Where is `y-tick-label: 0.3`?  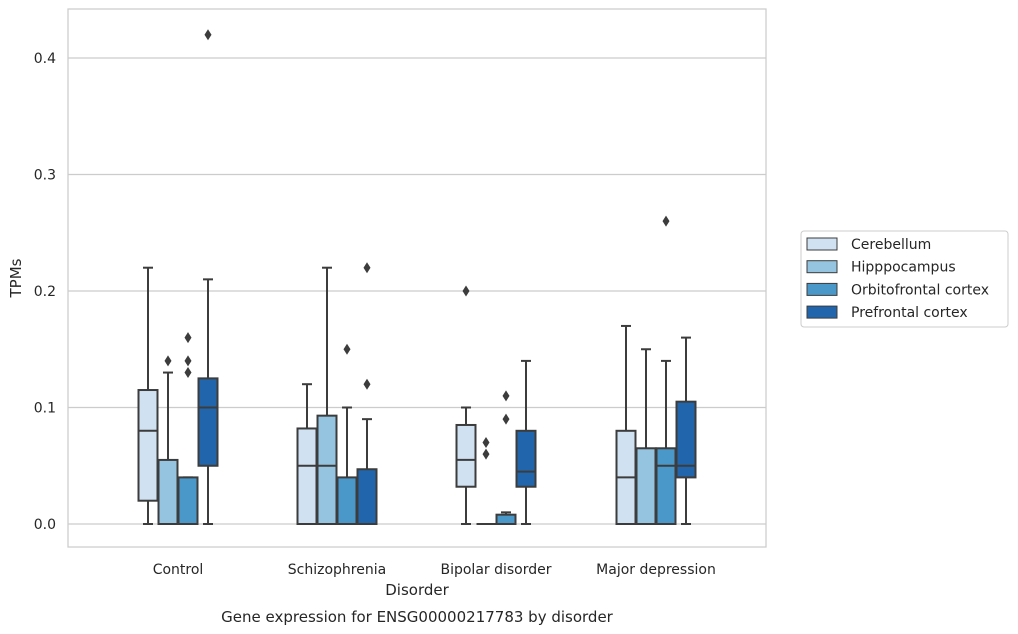 y-tick-label: 0.3 is located at coordinates (45, 176).